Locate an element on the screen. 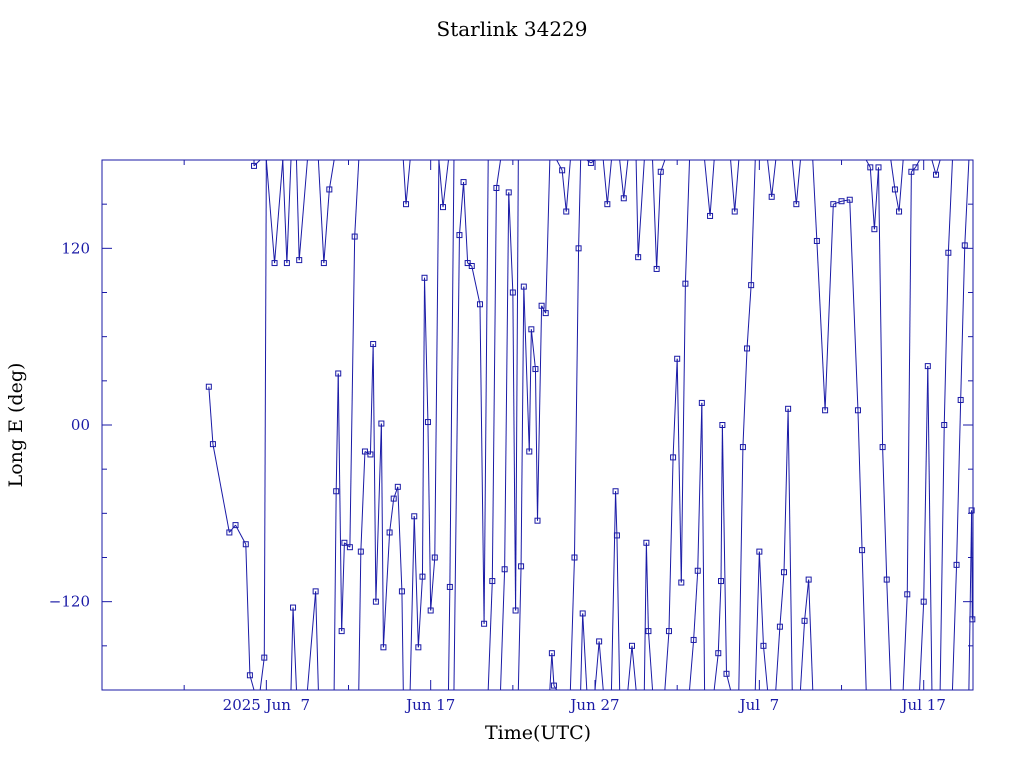  chart-title: Starlink 34229 is located at coordinates (512, 29).